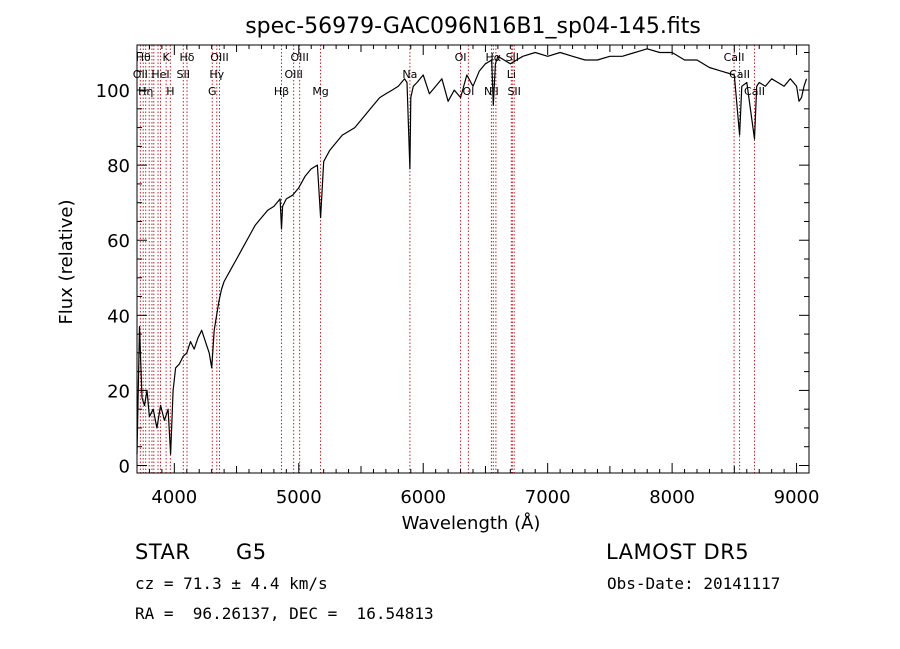  Describe the element at coordinates (511, 74) in the screenshot. I see `spectral-line-label: Li` at that location.